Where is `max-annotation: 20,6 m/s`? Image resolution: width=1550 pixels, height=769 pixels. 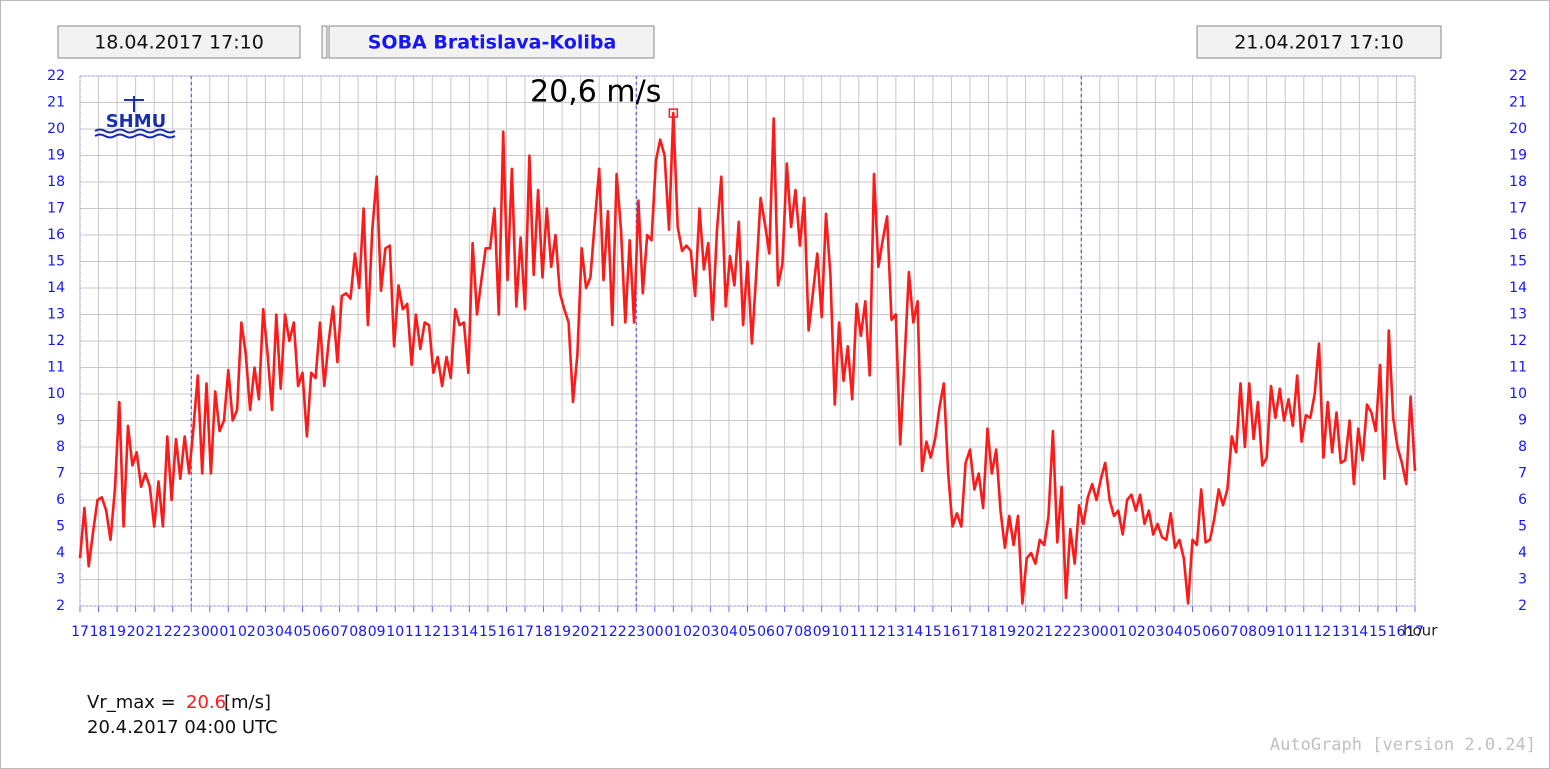
max-annotation: 20,6 m/s is located at coordinates (595, 92).